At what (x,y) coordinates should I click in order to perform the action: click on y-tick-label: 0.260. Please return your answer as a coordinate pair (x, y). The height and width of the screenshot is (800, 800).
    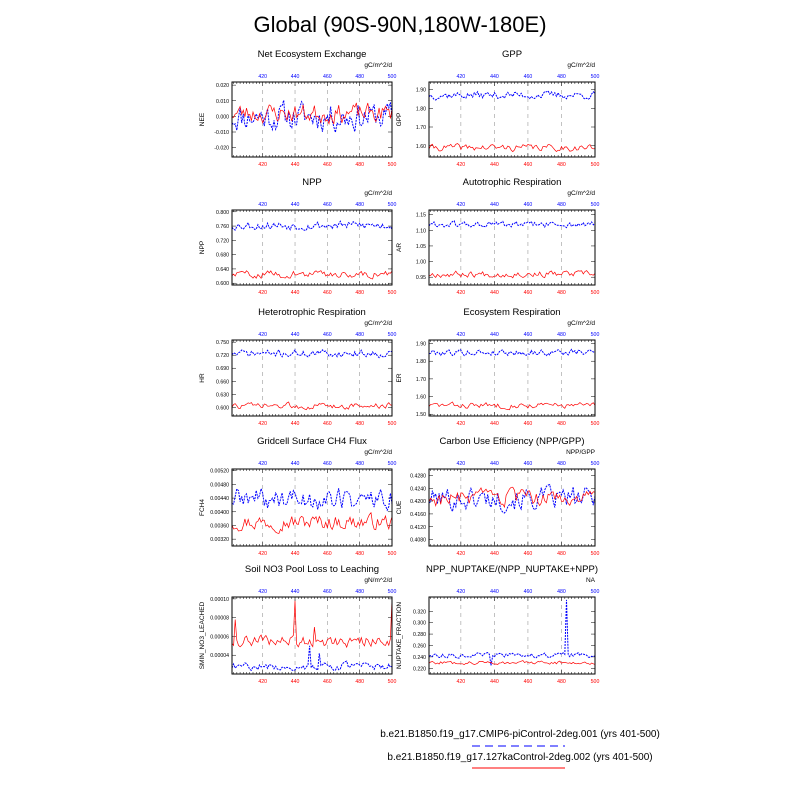
    Looking at the image, I should click on (419, 646).